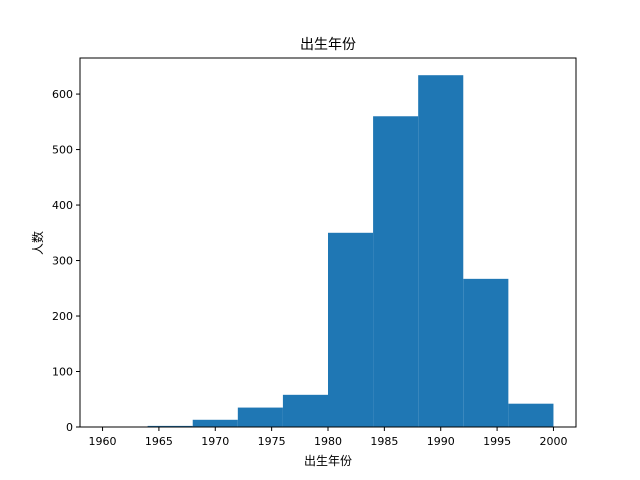  Describe the element at coordinates (62, 372) in the screenshot. I see `y-tick-label: 100` at that location.